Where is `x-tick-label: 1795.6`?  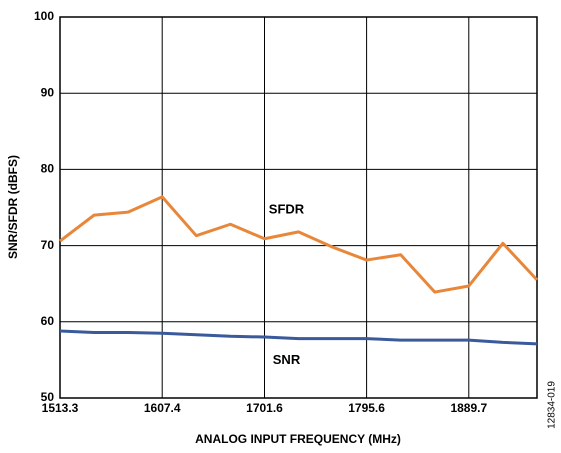 x-tick-label: 1795.6 is located at coordinates (366, 408).